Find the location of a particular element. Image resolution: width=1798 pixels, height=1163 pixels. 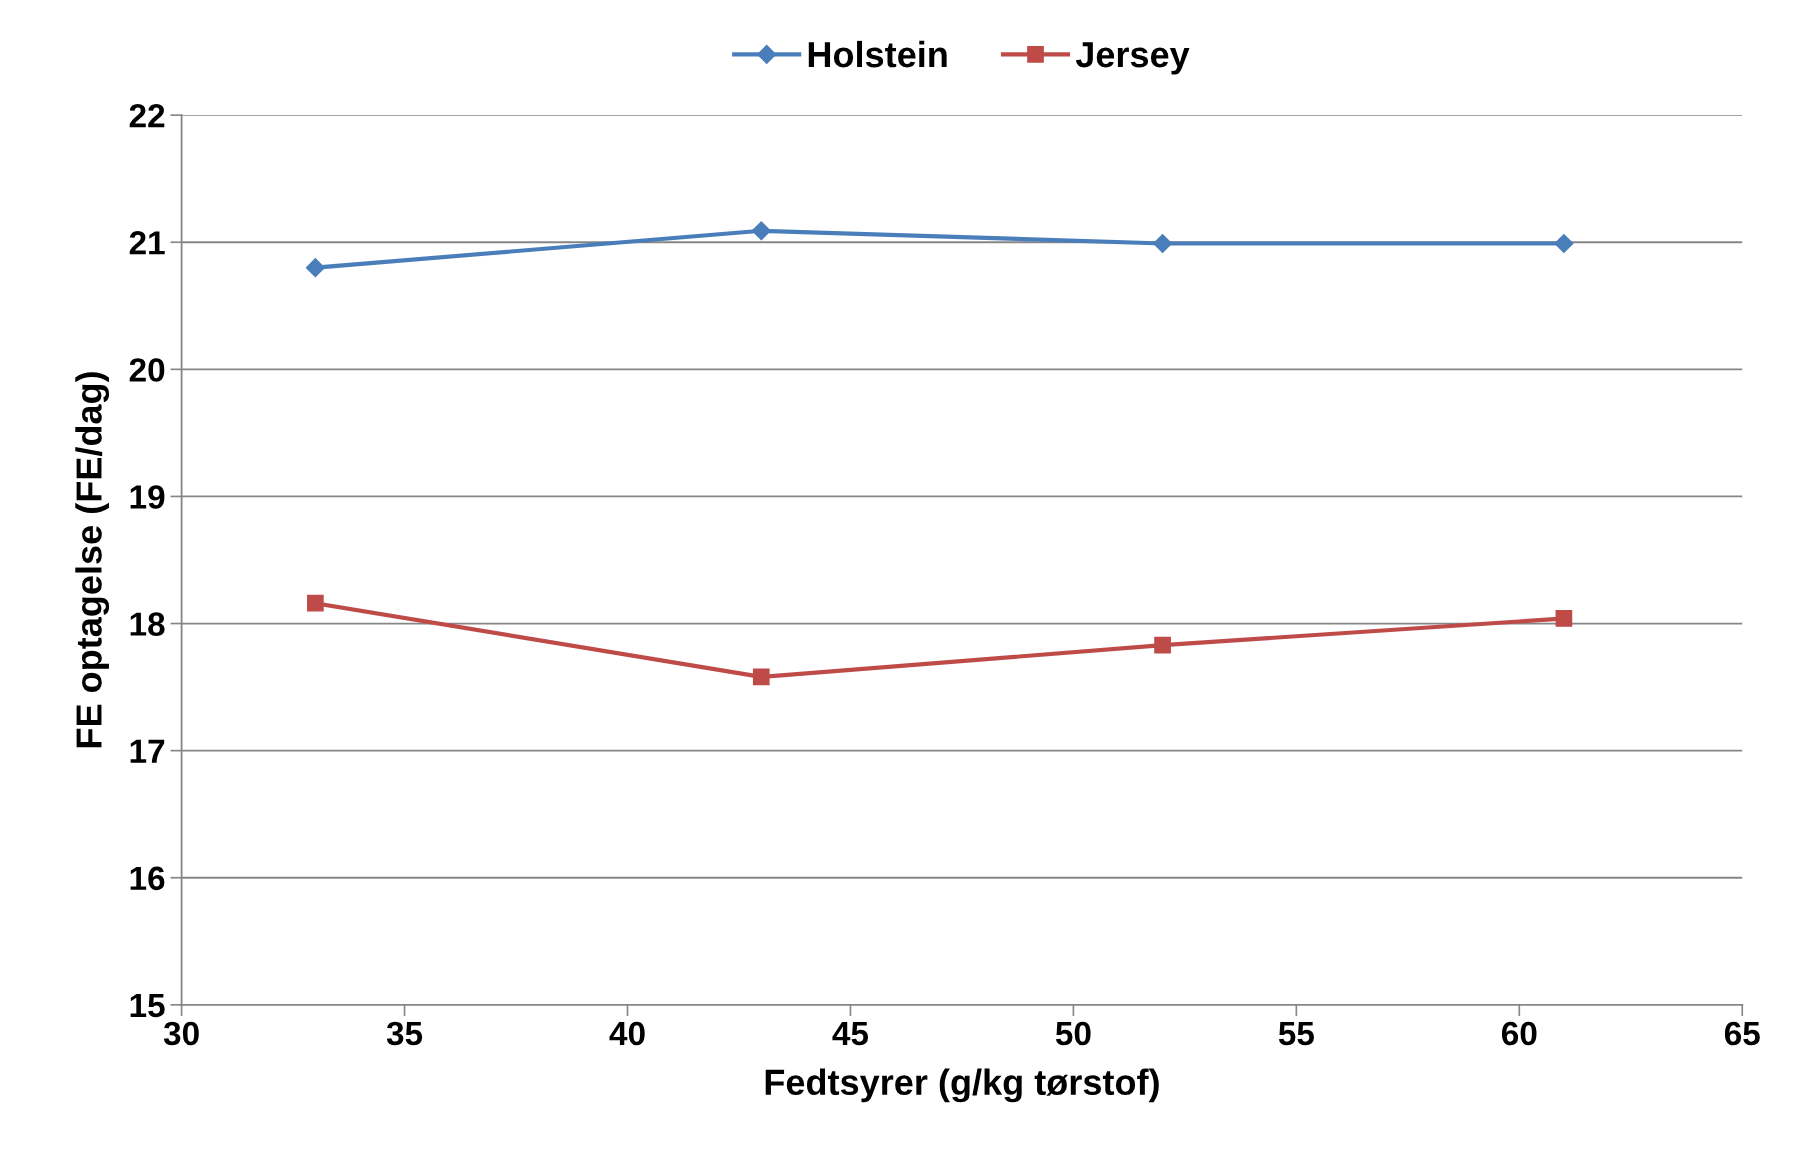

x-axis-title: Fedtsyrer (g/kg tørstof) is located at coordinates (962, 1085).